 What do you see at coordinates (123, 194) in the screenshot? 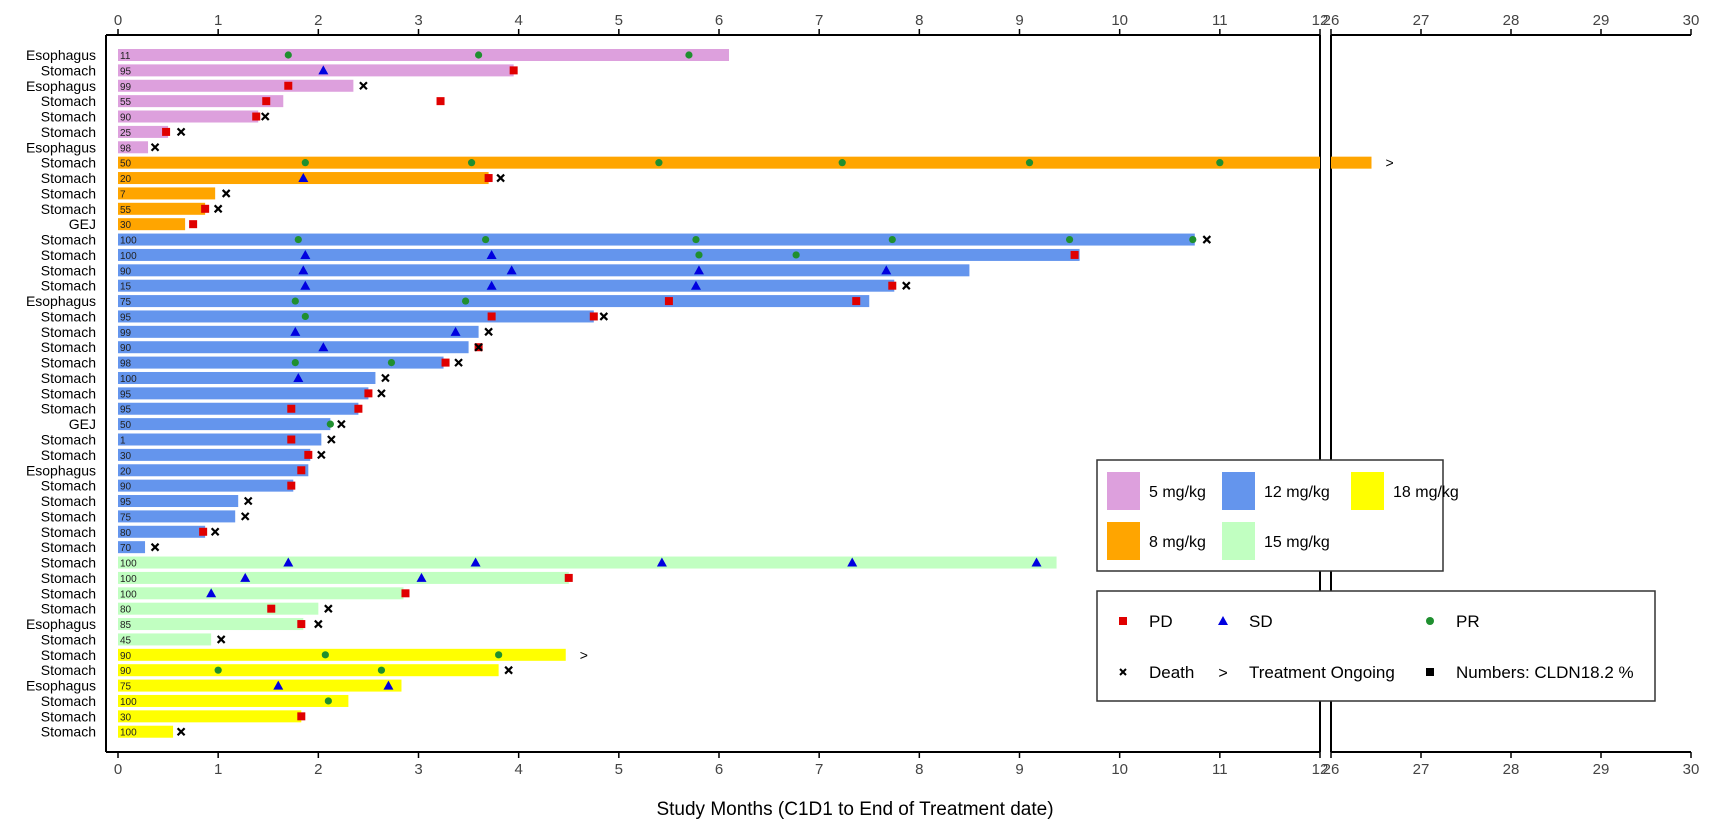
I see `cldn-value: 7` at bounding box center [123, 194].